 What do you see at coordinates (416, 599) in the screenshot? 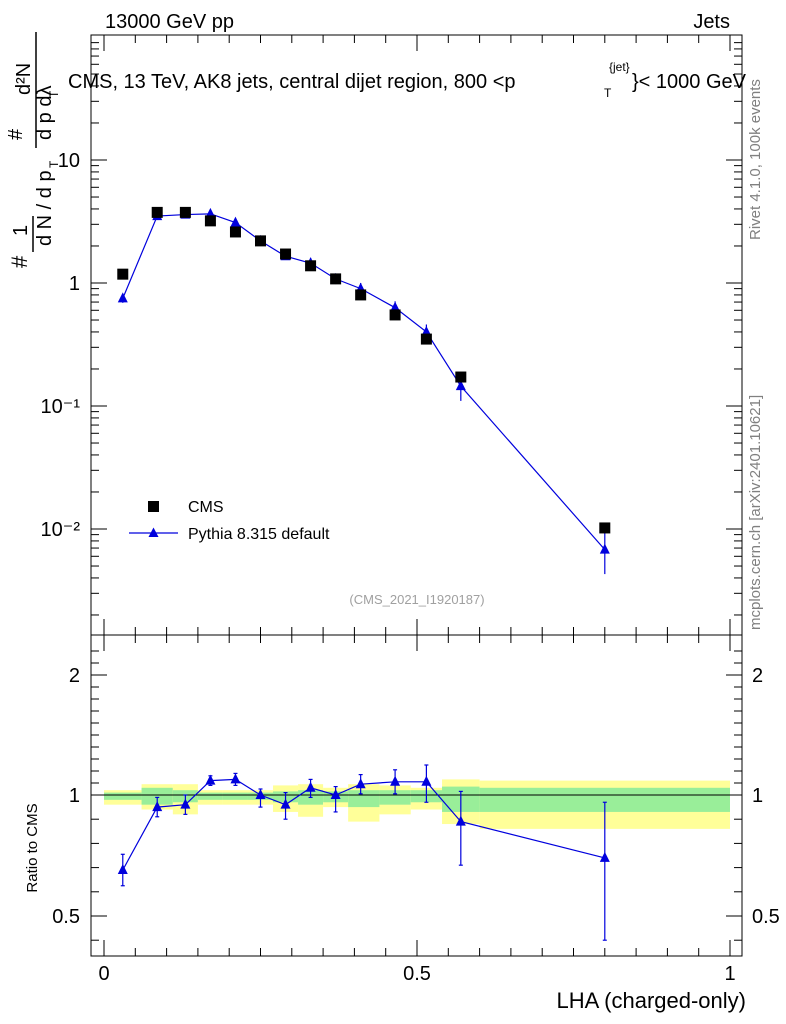
I see `analysis-watermark: (CMS_2021_I1920187)` at bounding box center [416, 599].